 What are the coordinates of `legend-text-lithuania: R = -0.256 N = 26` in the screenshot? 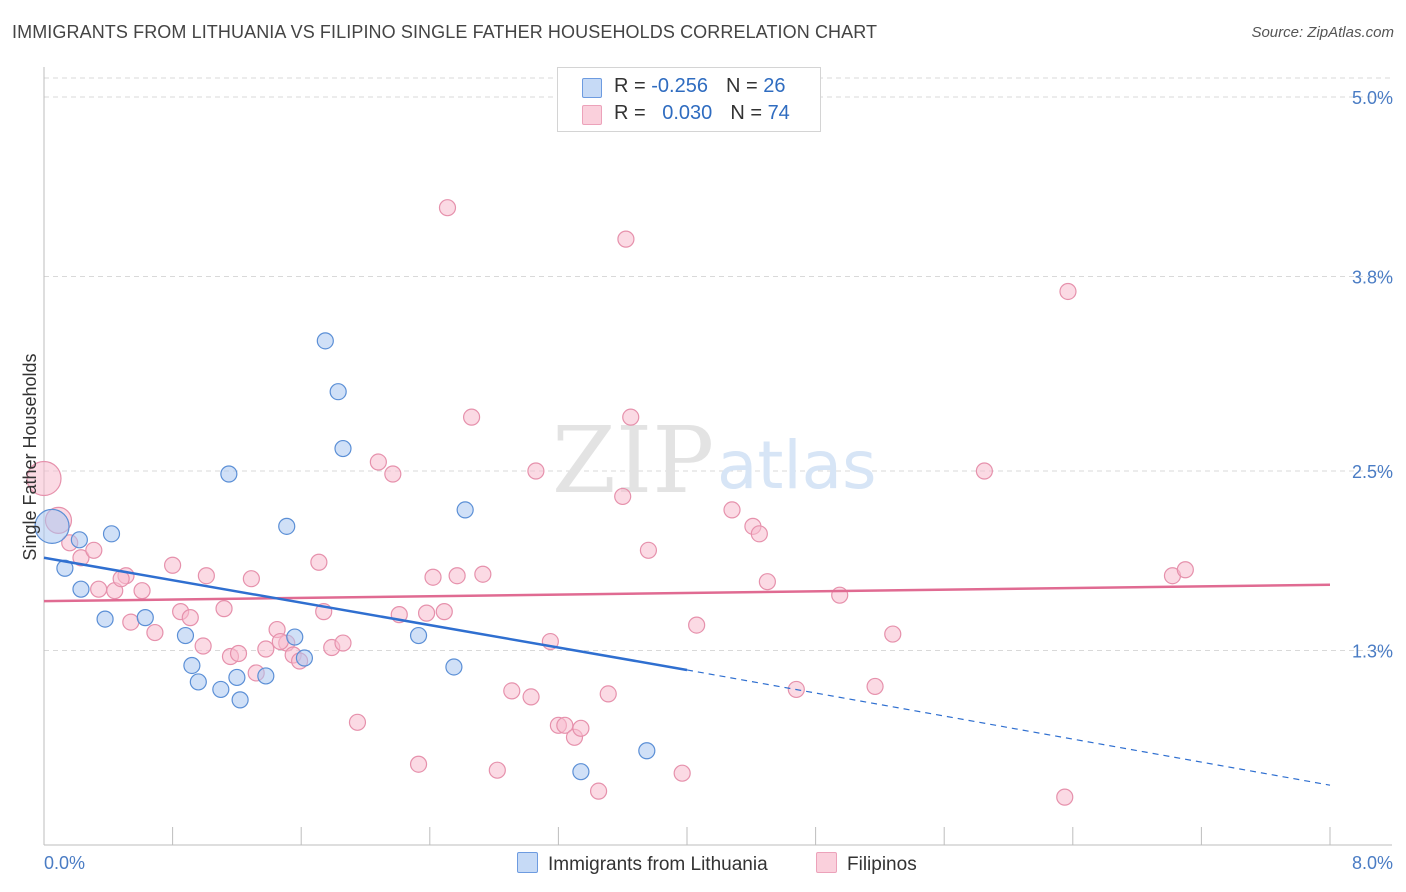 It's located at (699, 86).